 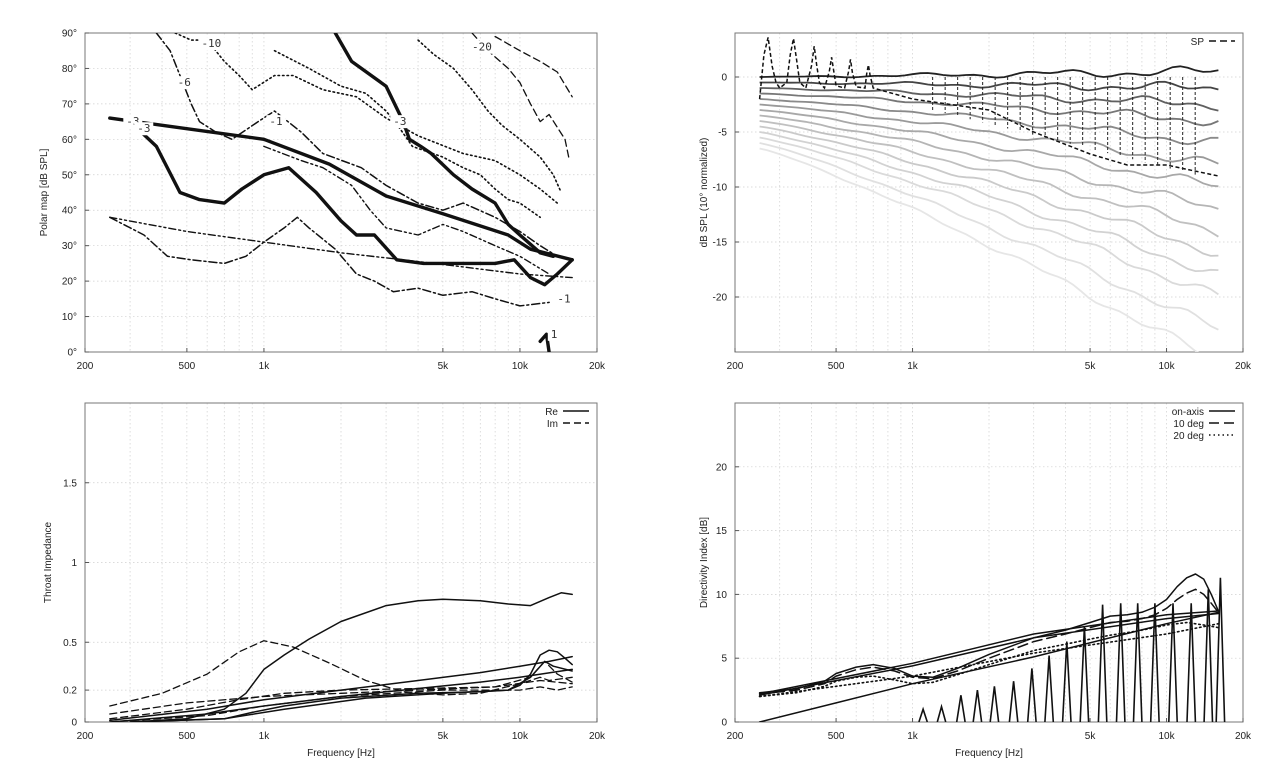 What do you see at coordinates (1198, 42) in the screenshot?
I see `legend-label: SP` at bounding box center [1198, 42].